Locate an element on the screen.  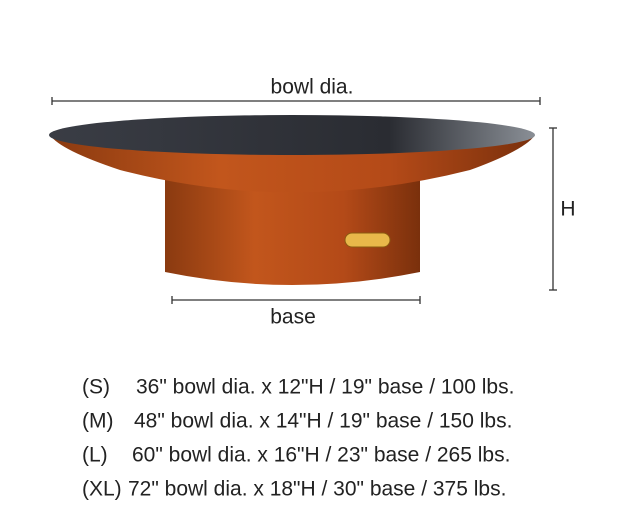
size-code: (M) is located at coordinates (97, 421).